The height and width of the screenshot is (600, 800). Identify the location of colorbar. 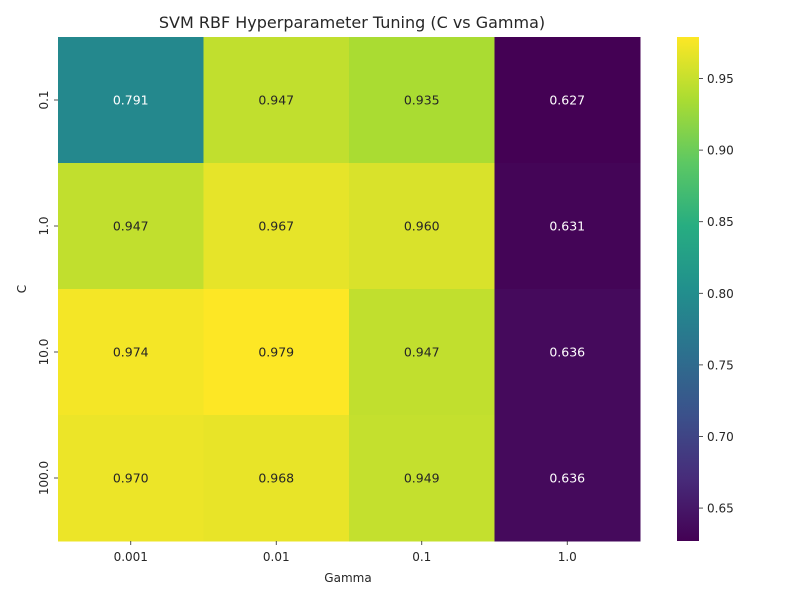
(688, 289).